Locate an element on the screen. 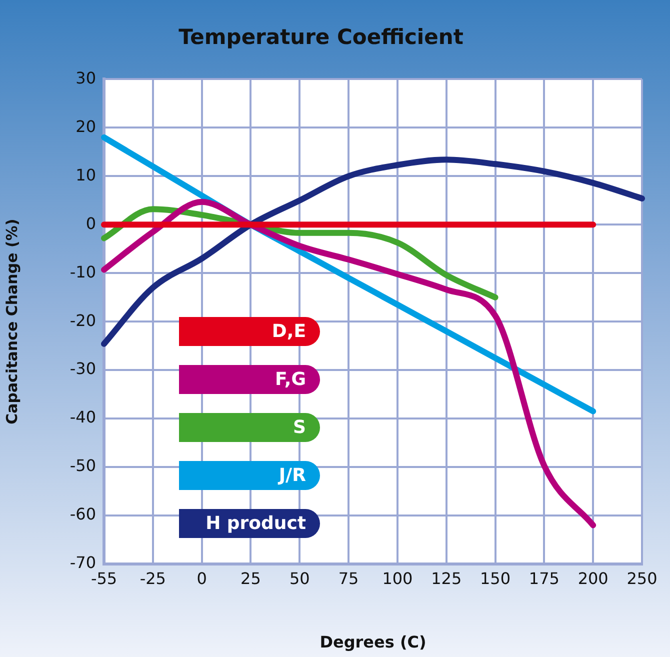 The width and height of the screenshot is (670, 657). x-tick-label: 75 is located at coordinates (348, 578).